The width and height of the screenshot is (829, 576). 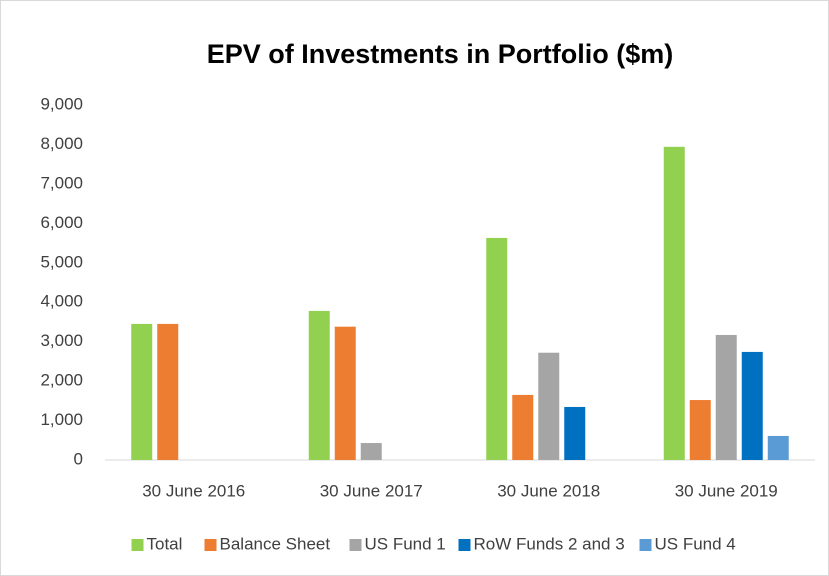 I want to click on y-tick-label: 1,000, so click(x=61, y=419).